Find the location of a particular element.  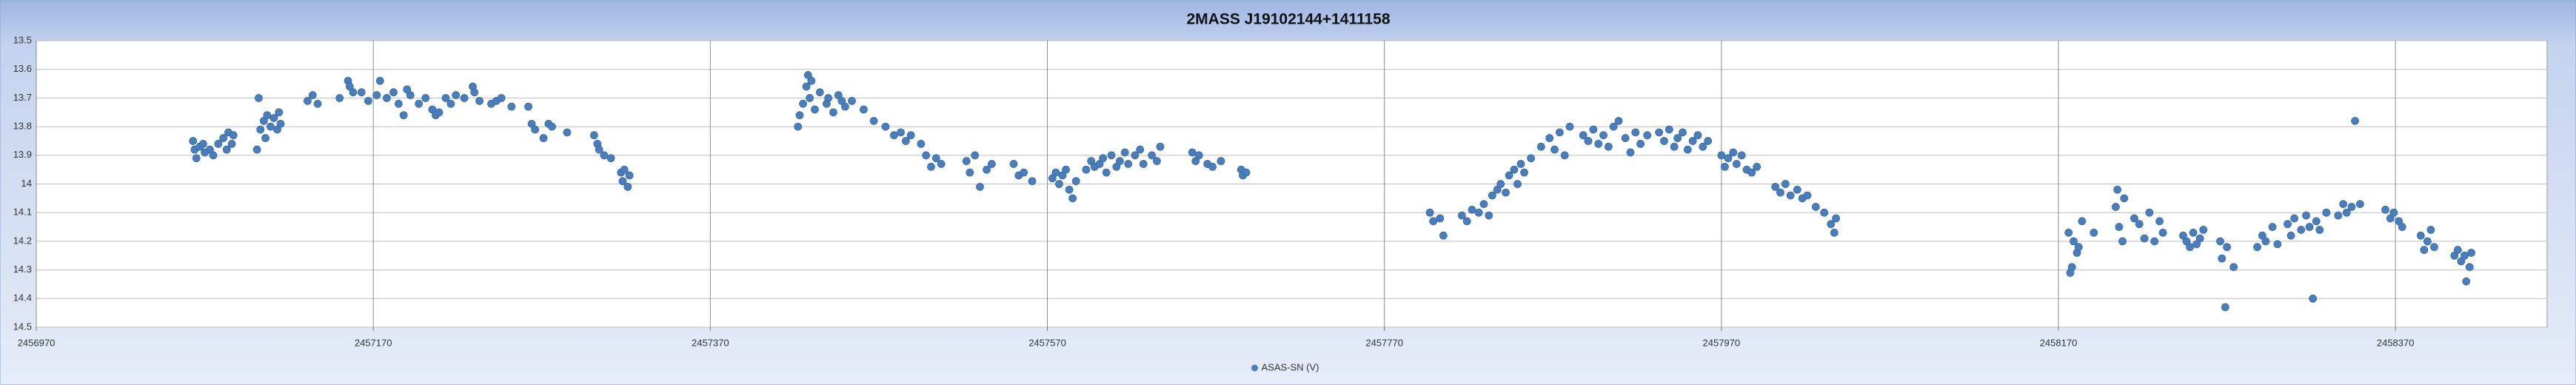

x-tick-label: 2458370 is located at coordinates (2396, 342).